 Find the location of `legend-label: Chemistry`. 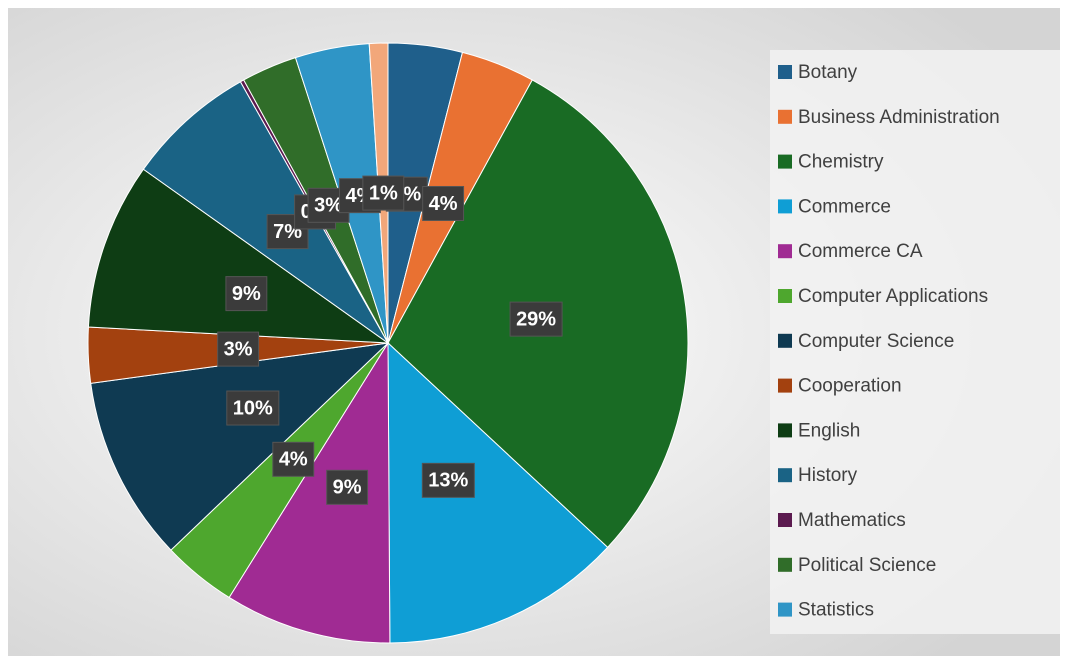

legend-label: Chemistry is located at coordinates (841, 162).